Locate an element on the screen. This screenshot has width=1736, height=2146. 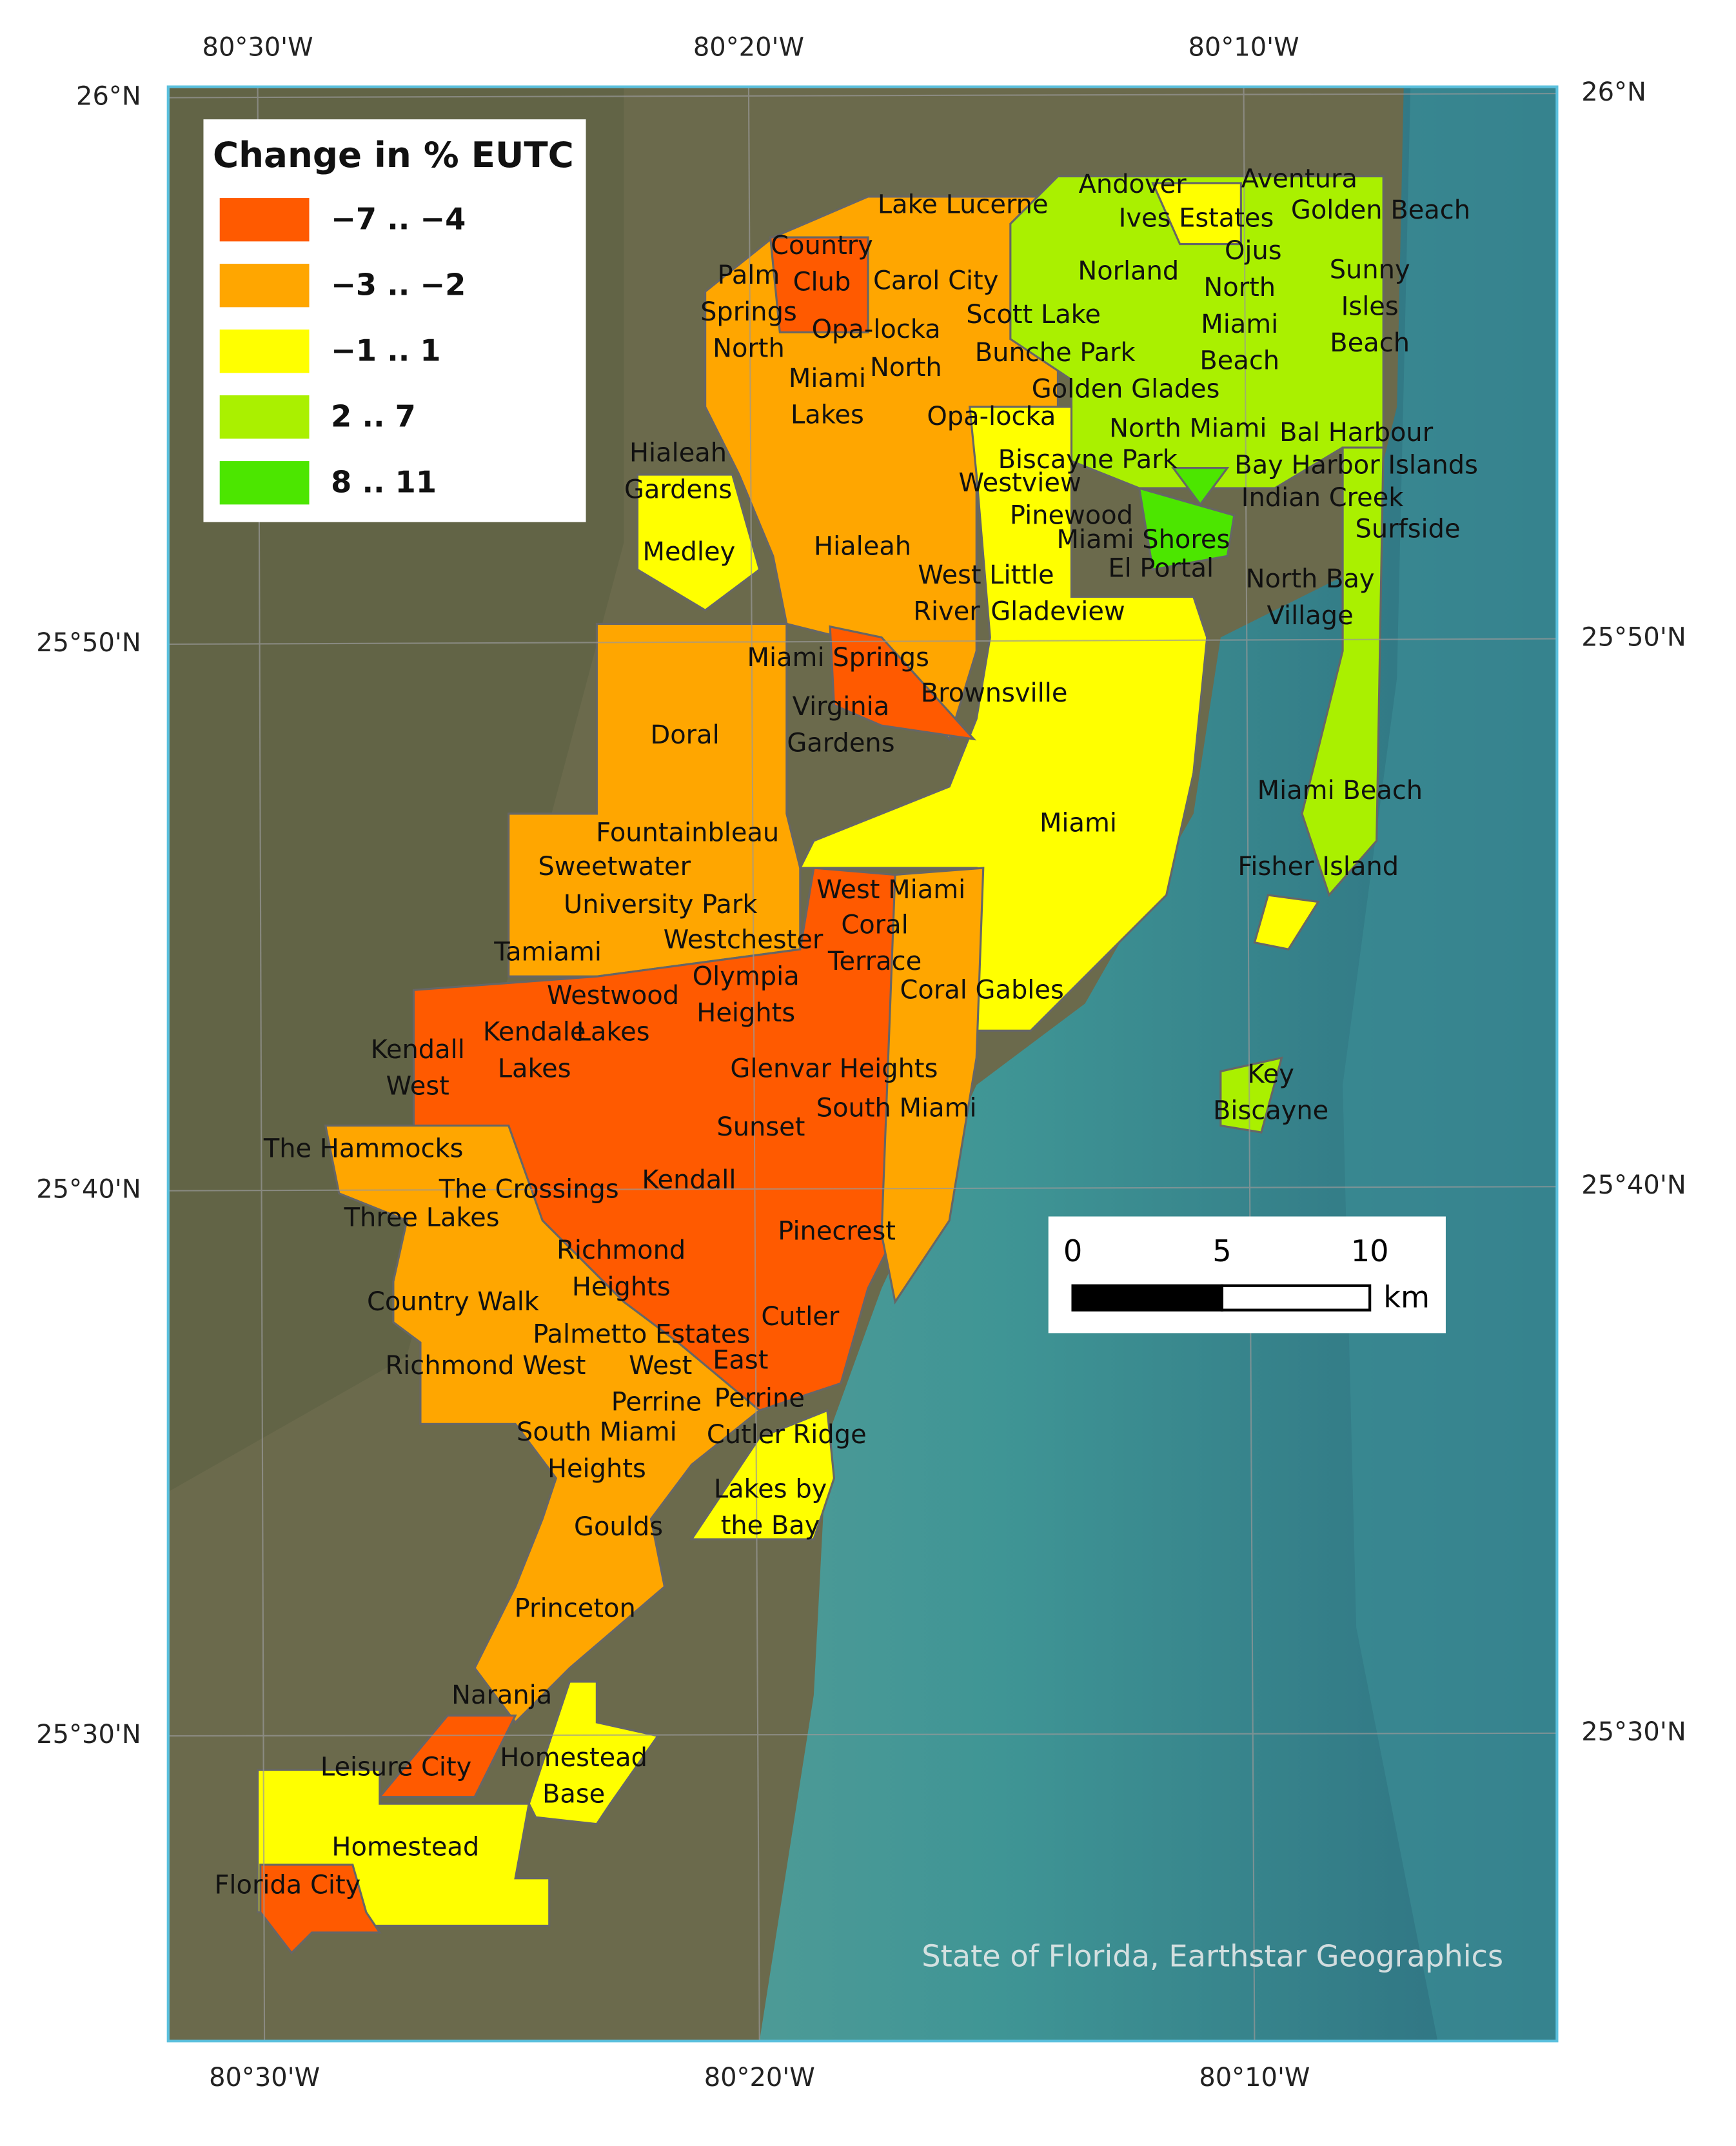
place-label-line: Palm is located at coordinates (749, 275).